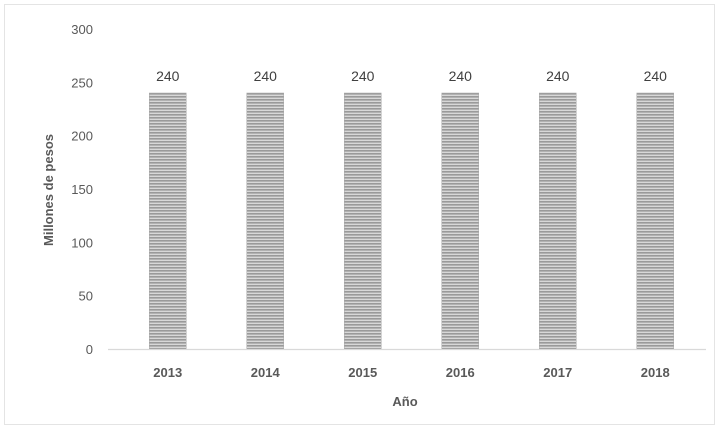  I want to click on y-tick-label: 200, so click(82, 136).